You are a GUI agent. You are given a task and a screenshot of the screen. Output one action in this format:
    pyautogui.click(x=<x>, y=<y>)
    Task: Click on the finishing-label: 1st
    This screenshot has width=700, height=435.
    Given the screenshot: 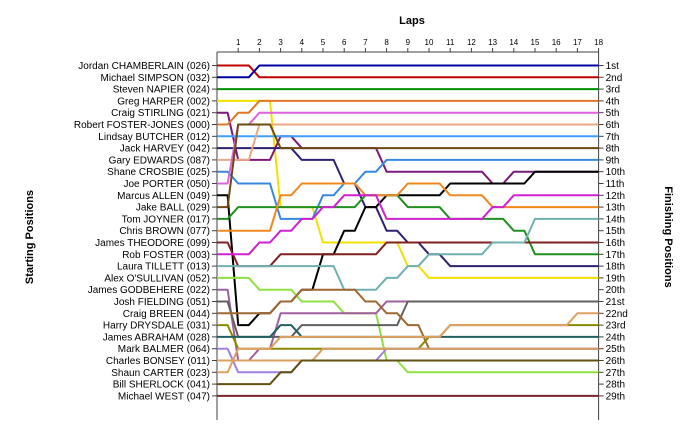 What is the action you would take?
    pyautogui.click(x=613, y=66)
    